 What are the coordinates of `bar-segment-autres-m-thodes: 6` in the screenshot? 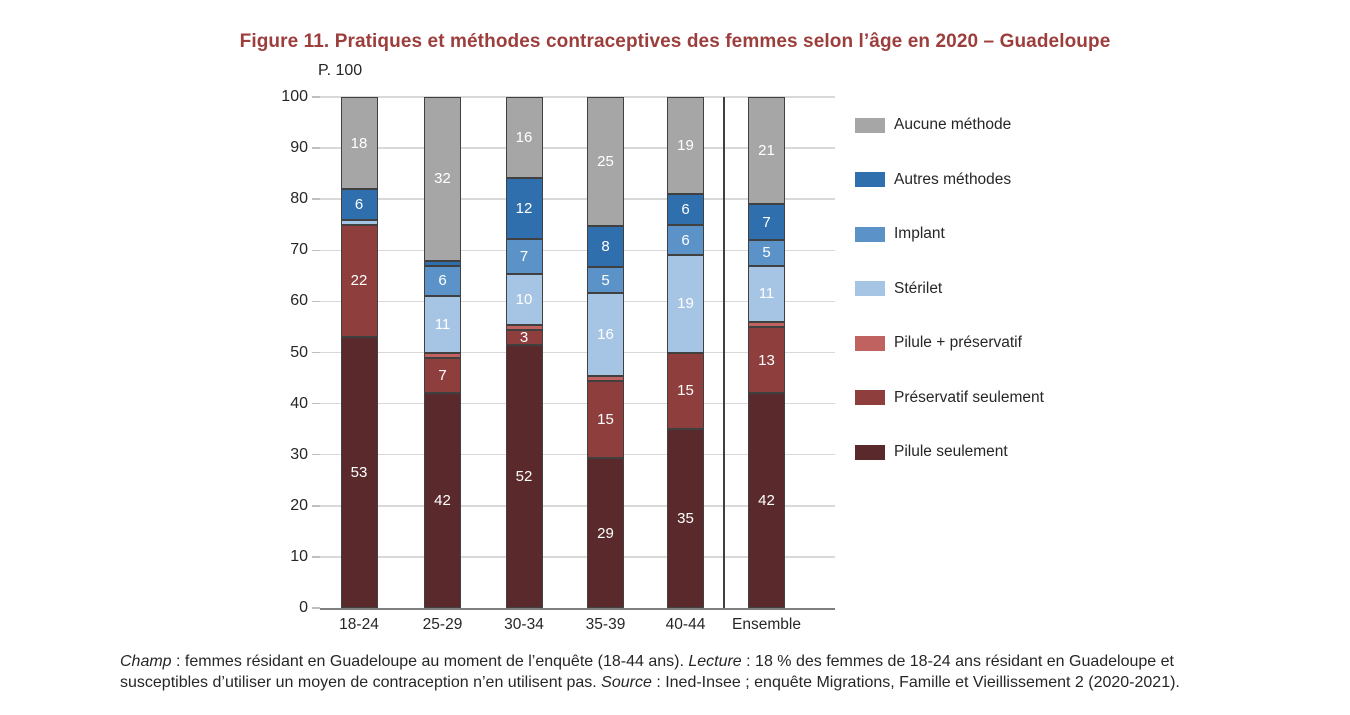 It's located at (685, 209).